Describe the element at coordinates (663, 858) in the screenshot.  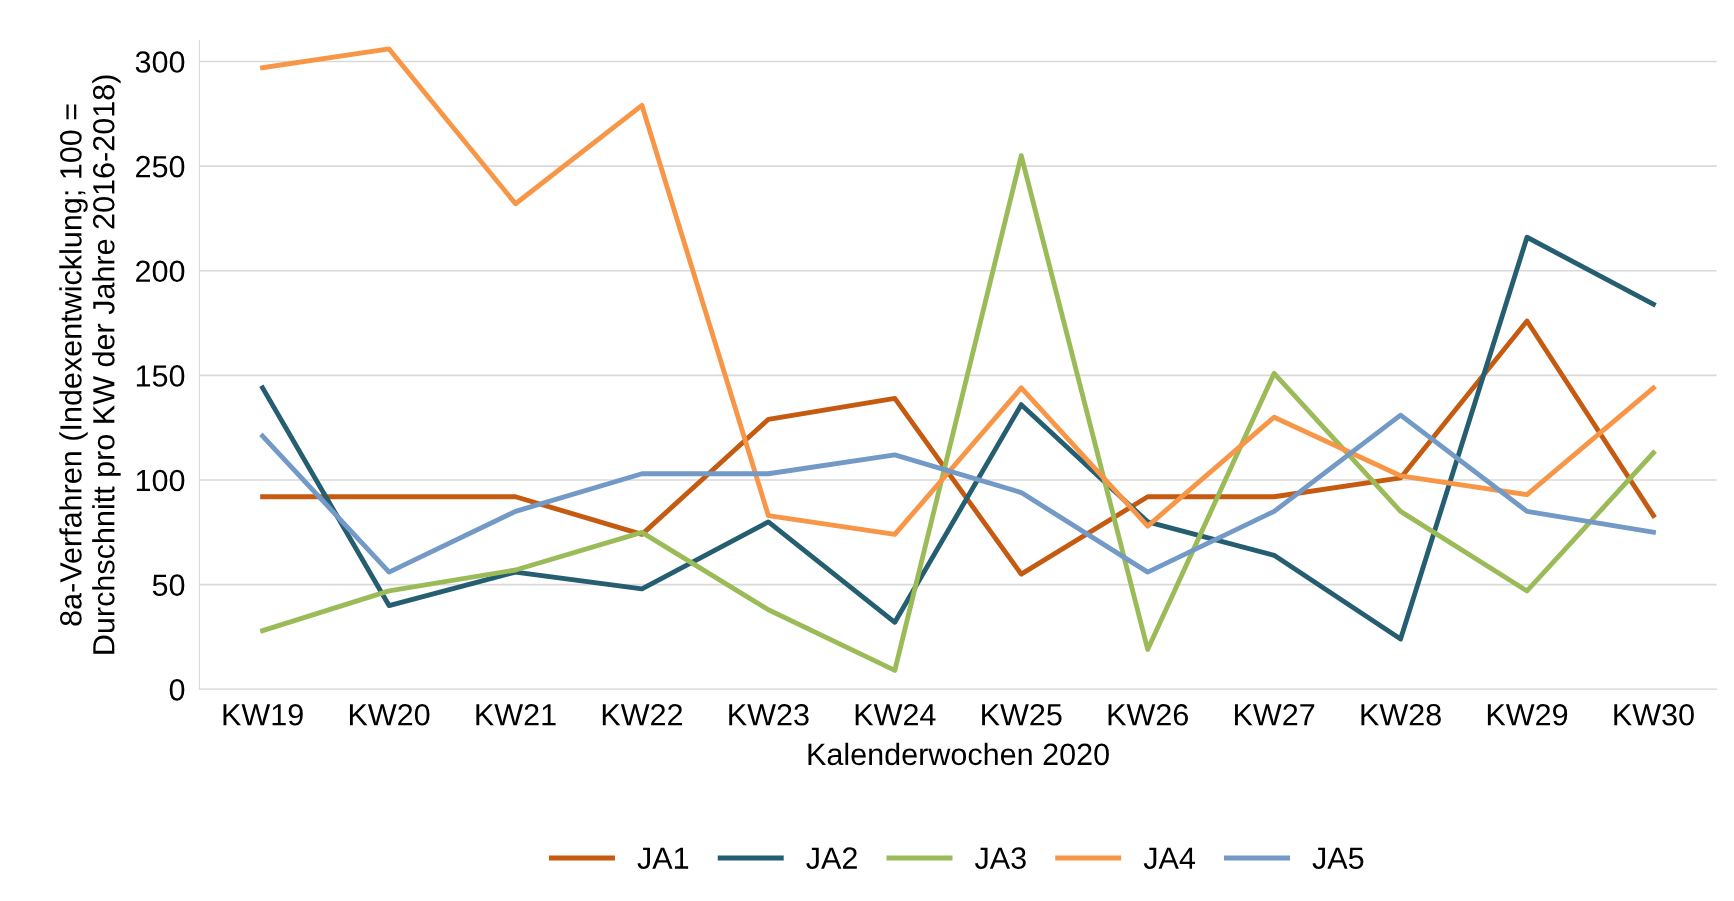
I see `legend-label: JA1` at that location.